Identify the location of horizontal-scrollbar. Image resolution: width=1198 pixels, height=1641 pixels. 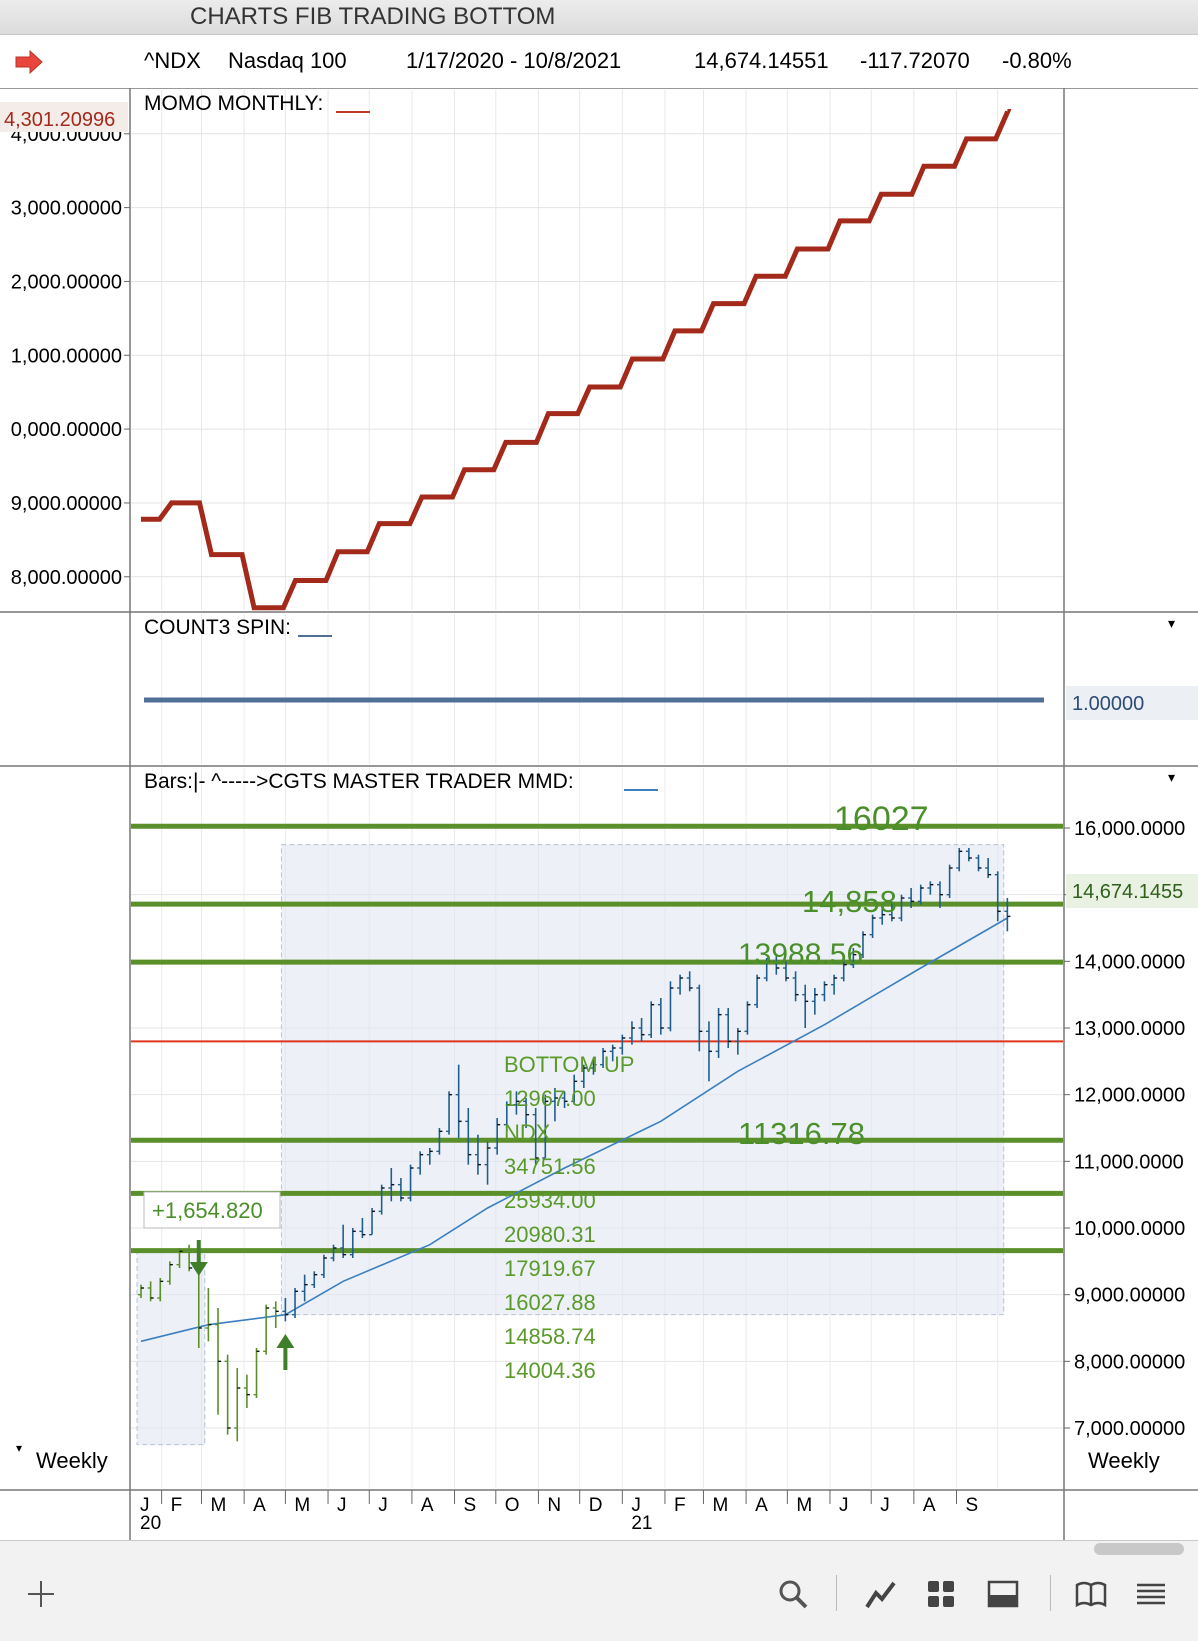
(1139, 1549).